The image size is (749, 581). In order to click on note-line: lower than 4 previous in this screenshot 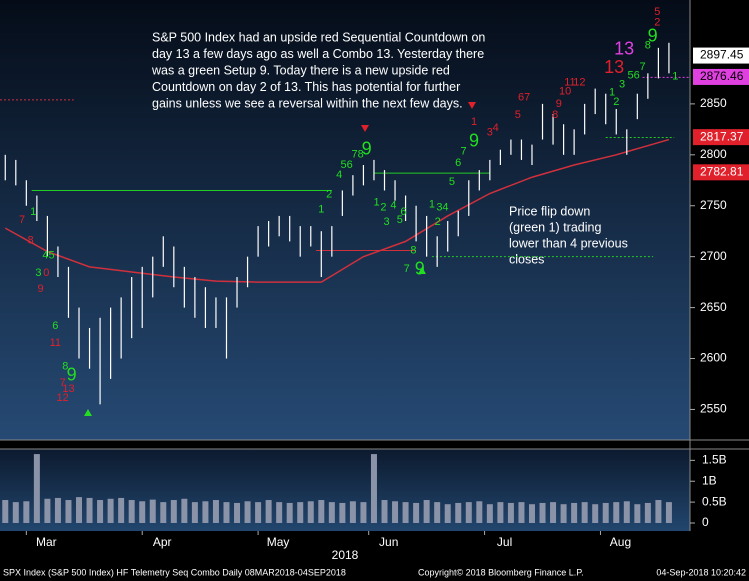, I will do `click(568, 243)`.